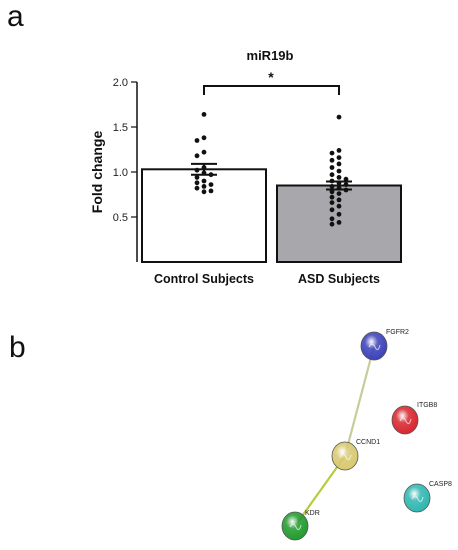 This screenshot has width=458, height=550. Describe the element at coordinates (368, 442) in the screenshot. I see `node-label-ccnd1: CCND1` at that location.